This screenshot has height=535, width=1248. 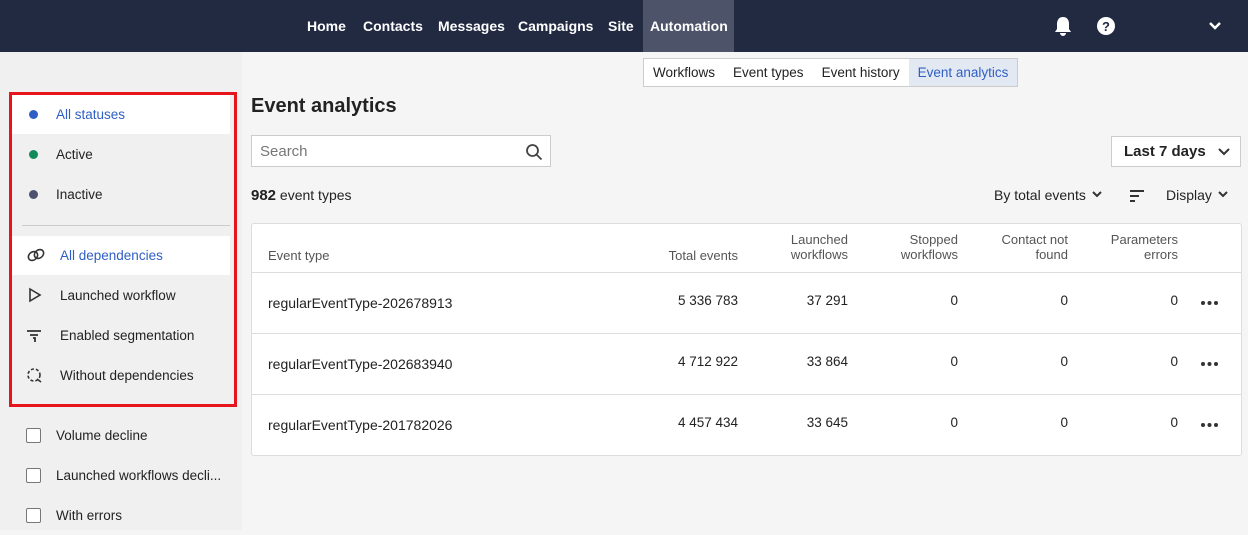 I want to click on menu-chevron, so click(x=1215, y=26).